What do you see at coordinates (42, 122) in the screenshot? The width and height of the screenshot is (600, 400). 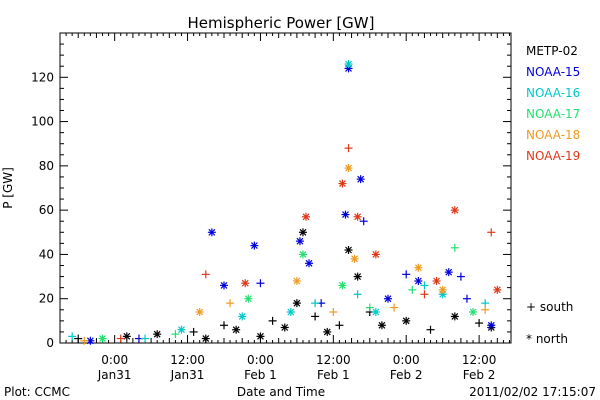 I see `y-tick-label: 100` at bounding box center [42, 122].